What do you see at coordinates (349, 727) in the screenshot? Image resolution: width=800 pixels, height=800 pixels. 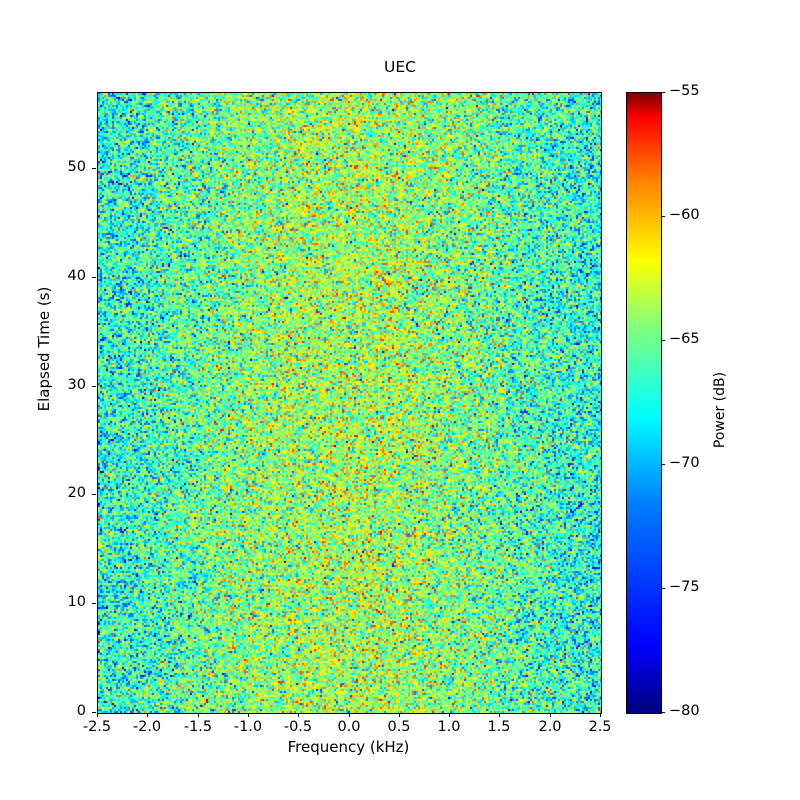 I see `x-tick-label: 0.0` at bounding box center [349, 727].